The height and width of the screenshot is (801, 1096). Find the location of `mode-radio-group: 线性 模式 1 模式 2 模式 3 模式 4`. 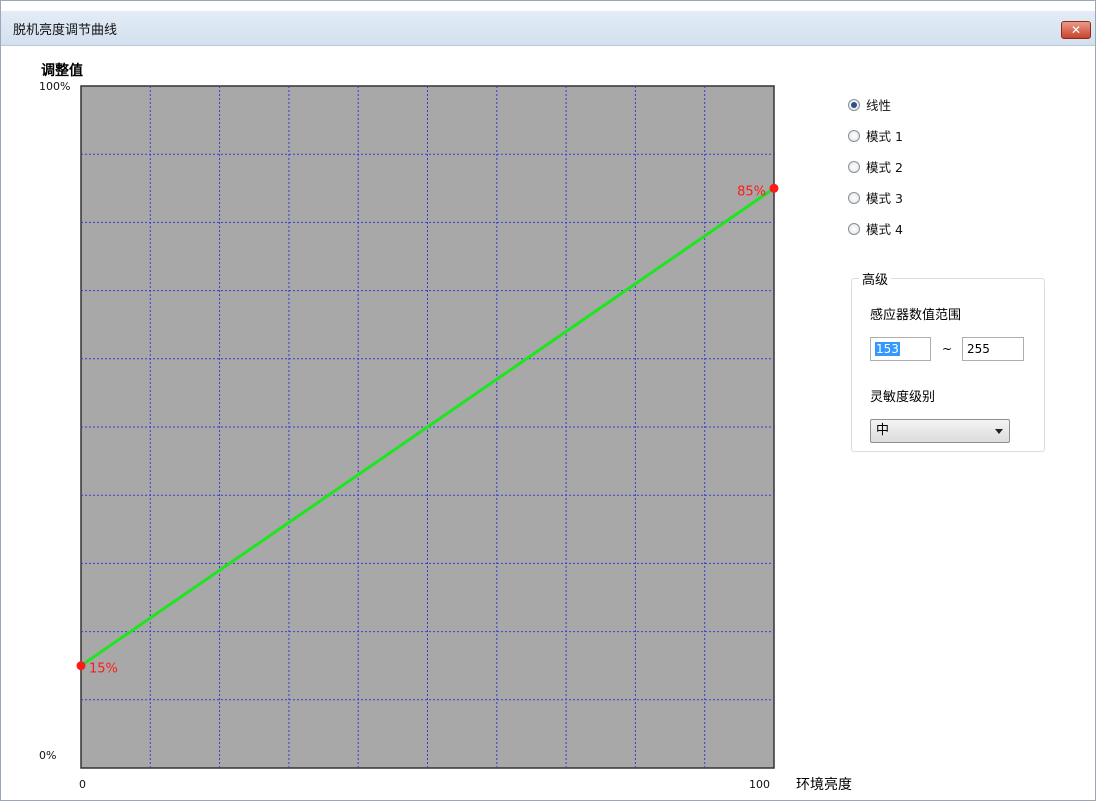

mode-radio-group: 线性 模式 1 模式 2 模式 3 模式 4 is located at coordinates (875, 166).